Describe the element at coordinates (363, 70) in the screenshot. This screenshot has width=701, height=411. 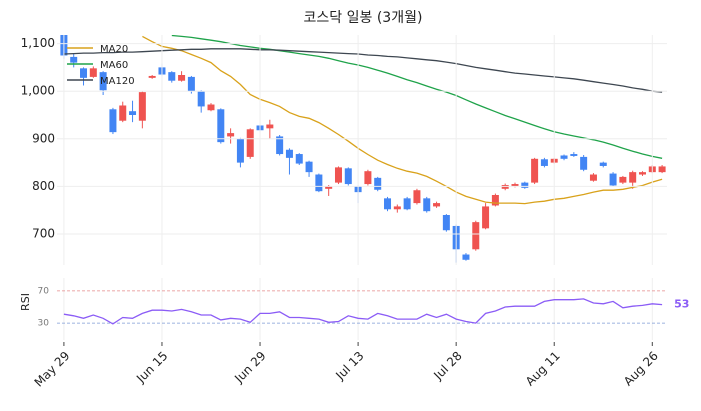
I see `ma-line` at that location.